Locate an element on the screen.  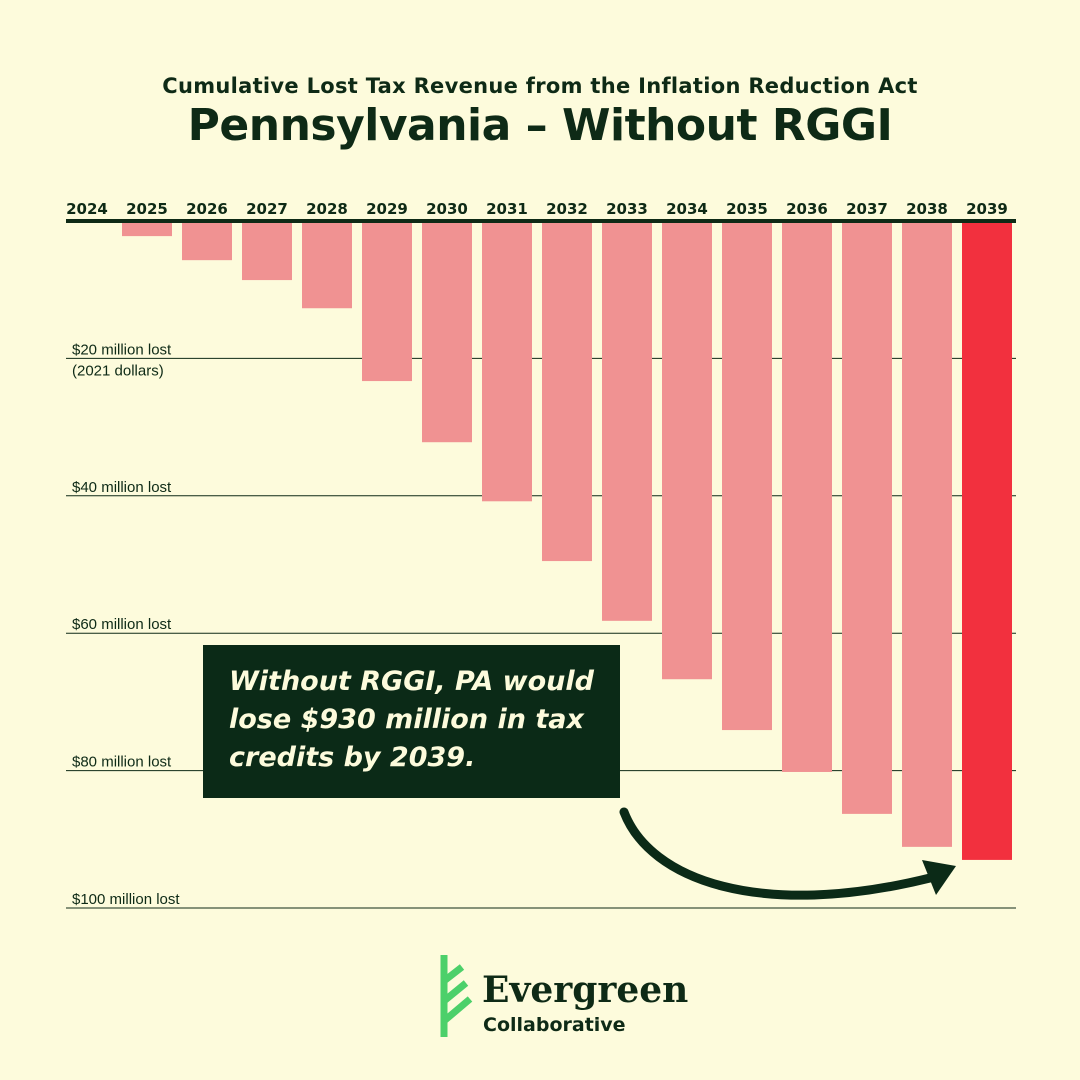
y-tick-note: (2021 dollars) is located at coordinates (118, 370).